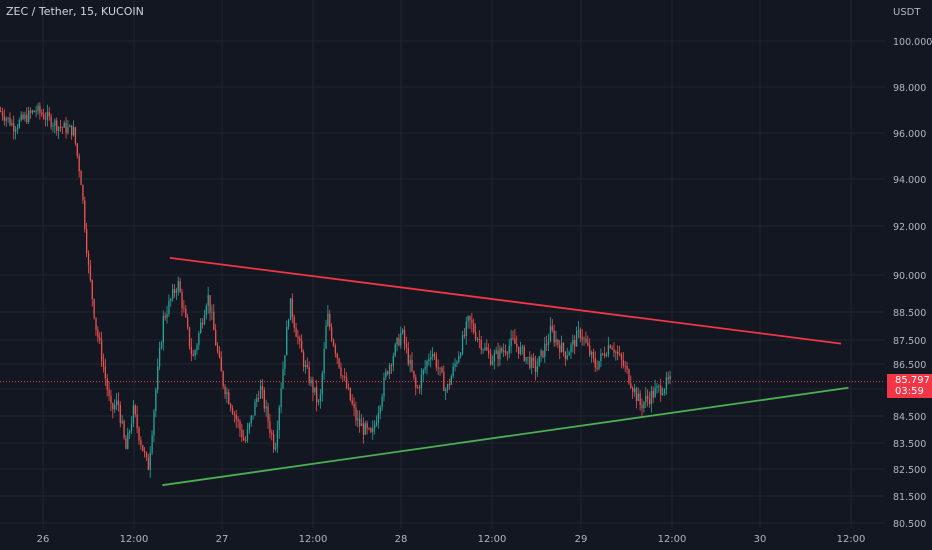 This screenshot has width=932, height=550. What do you see at coordinates (505, 436) in the screenshot?
I see `support-trendline` at bounding box center [505, 436].